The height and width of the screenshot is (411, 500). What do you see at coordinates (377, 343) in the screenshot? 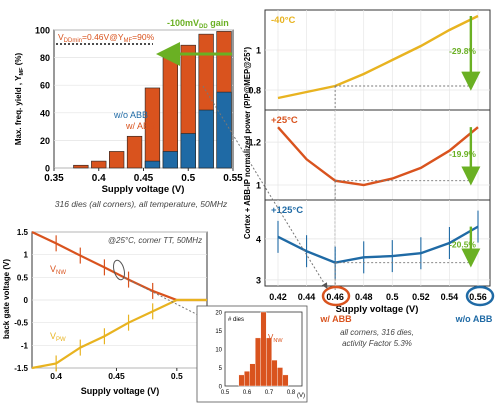
I see `power-caption-line-2: activity Factor 5.3%` at bounding box center [377, 343].